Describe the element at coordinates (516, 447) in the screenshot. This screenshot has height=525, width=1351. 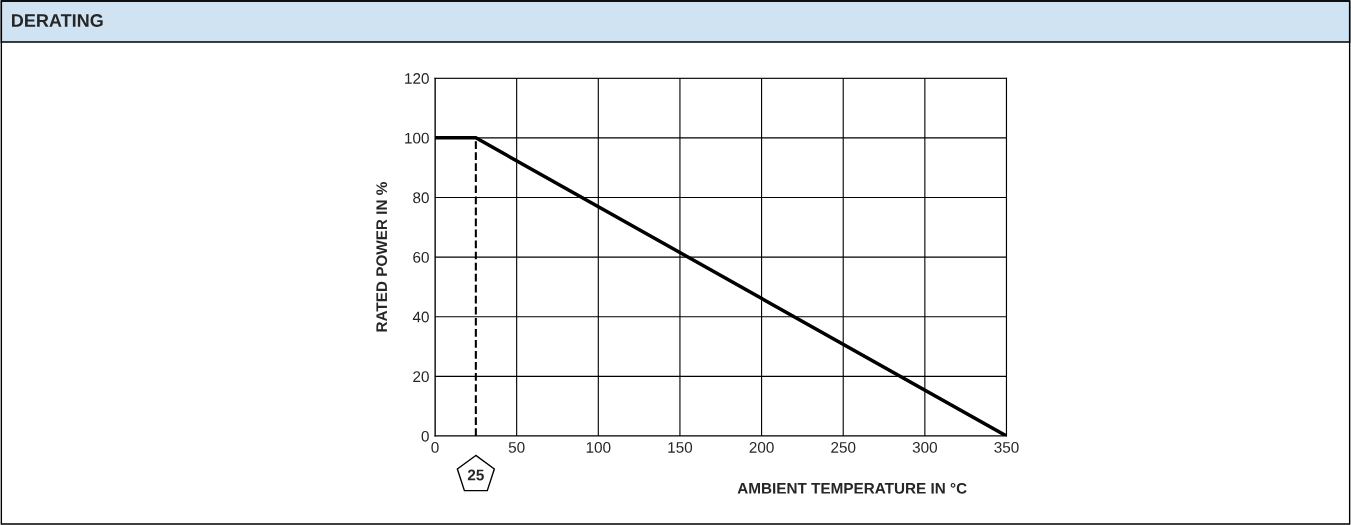
I see `x-tick-label: 50` at that location.